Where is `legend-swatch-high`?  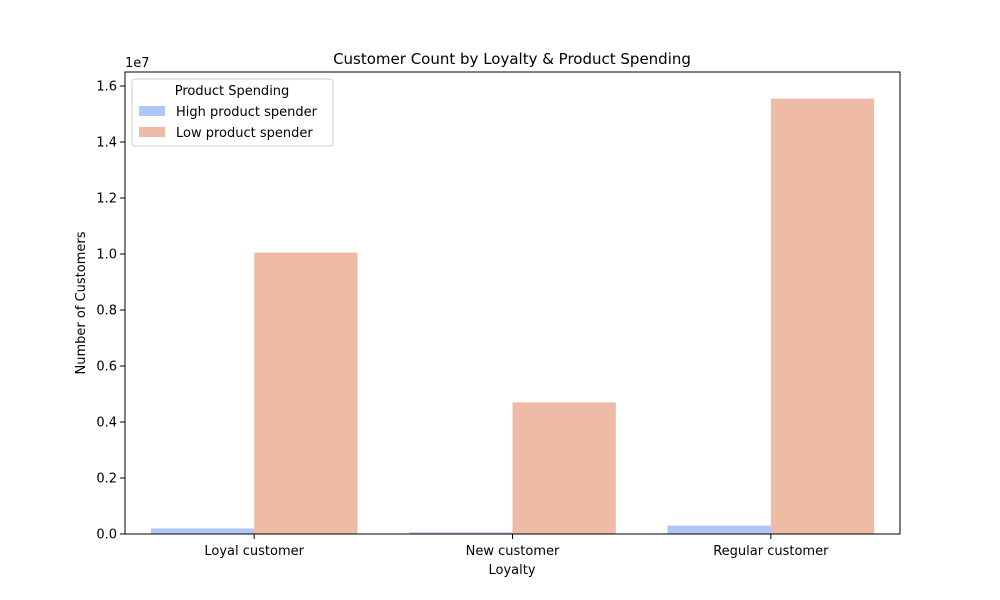 legend-swatch-high is located at coordinates (152, 111).